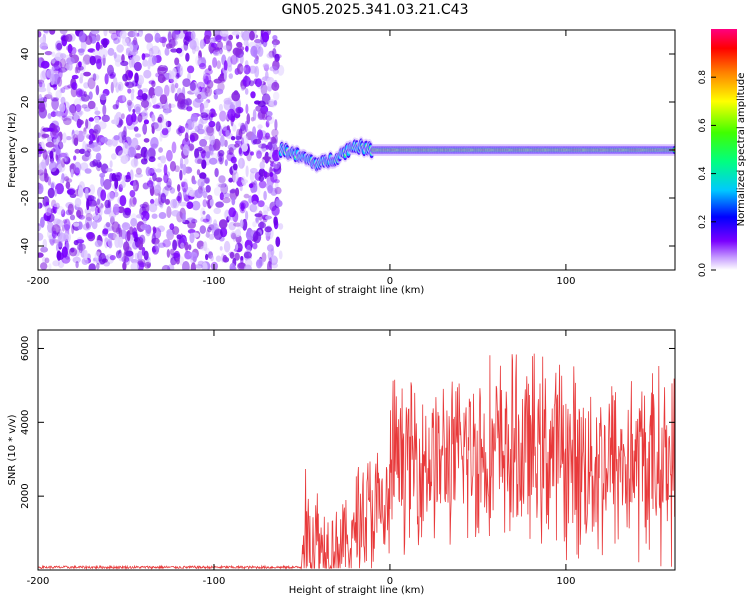 The image size is (750, 600). What do you see at coordinates (25, 422) in the screenshot?
I see `y-tick-label: 4000` at bounding box center [25, 422].